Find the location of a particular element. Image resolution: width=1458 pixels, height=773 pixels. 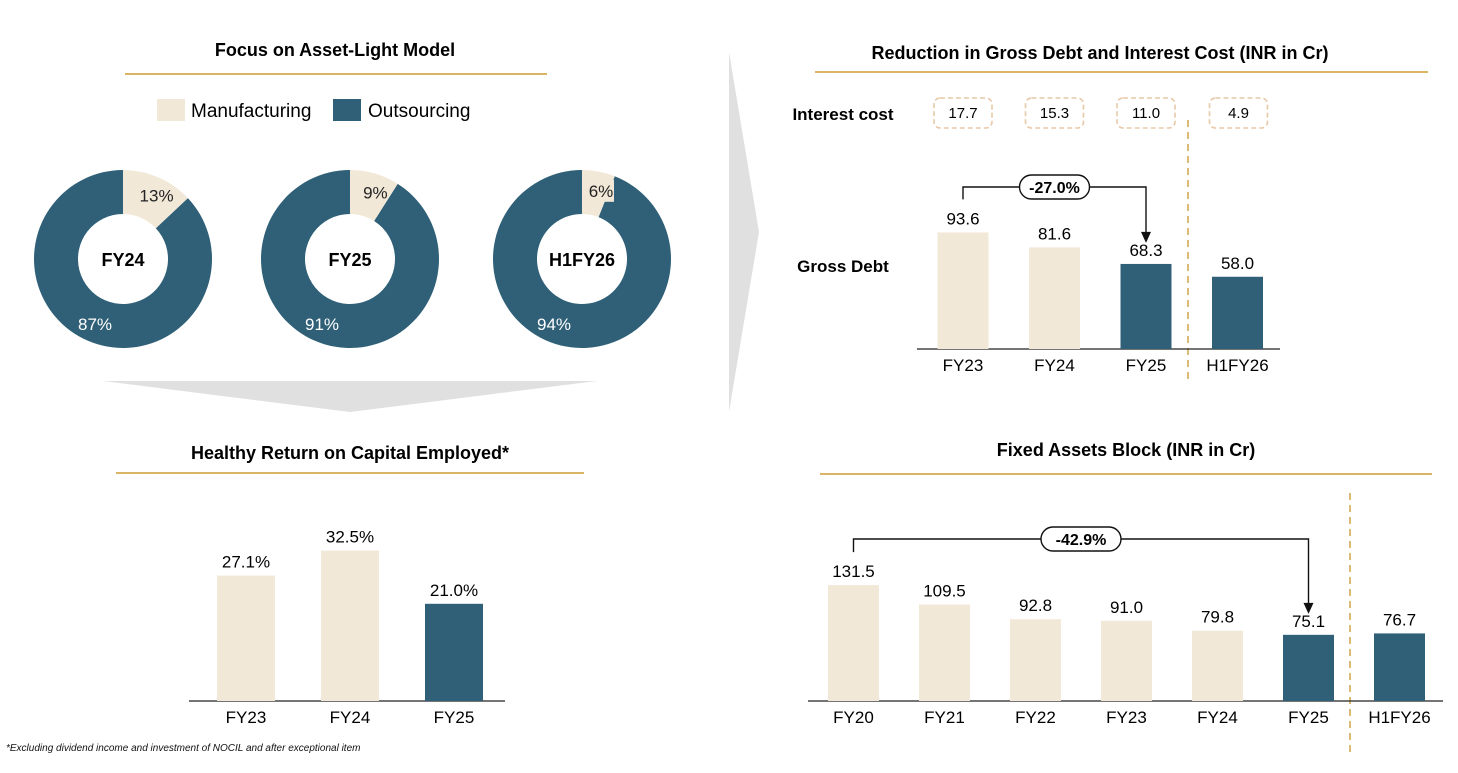

interest-cost-value: 15.3 is located at coordinates (1054, 113).